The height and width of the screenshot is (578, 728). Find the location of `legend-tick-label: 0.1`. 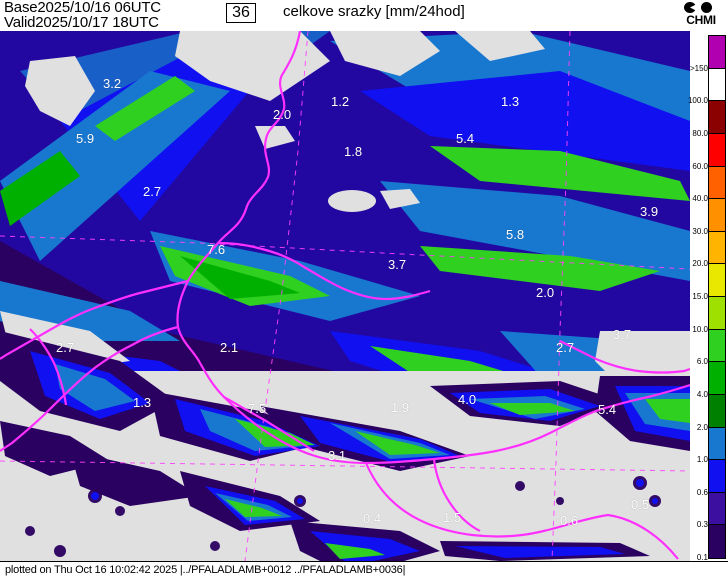

legend-tick-label: 0.1 is located at coordinates (702, 557).